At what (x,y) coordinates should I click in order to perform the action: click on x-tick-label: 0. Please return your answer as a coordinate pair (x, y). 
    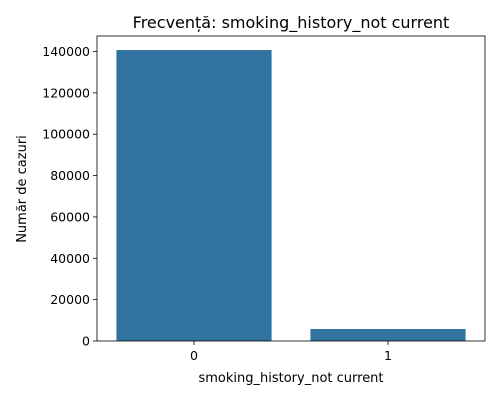
    Looking at the image, I should click on (194, 355).